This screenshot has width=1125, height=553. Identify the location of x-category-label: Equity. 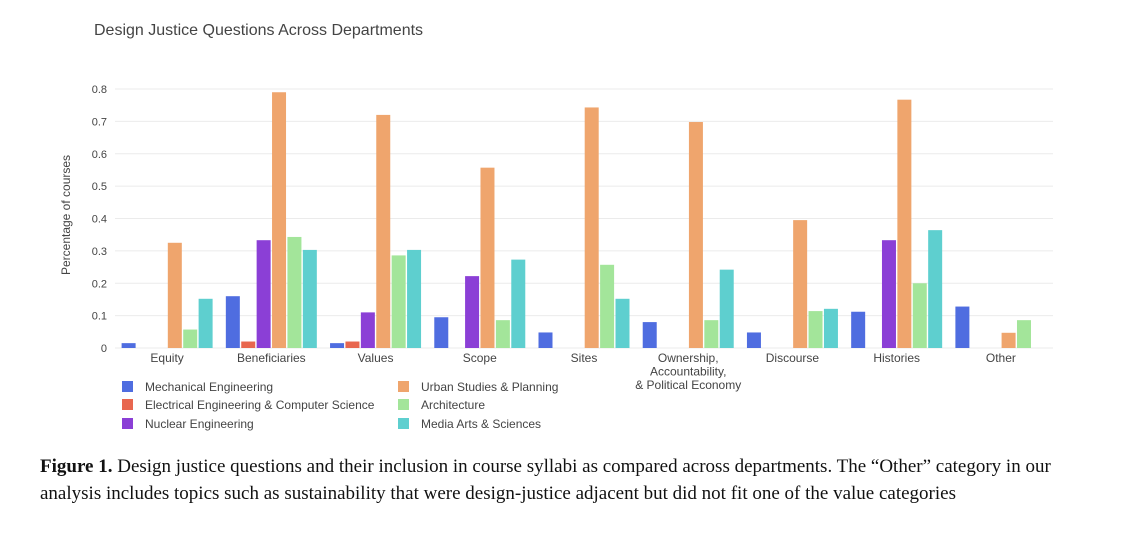
(166, 358).